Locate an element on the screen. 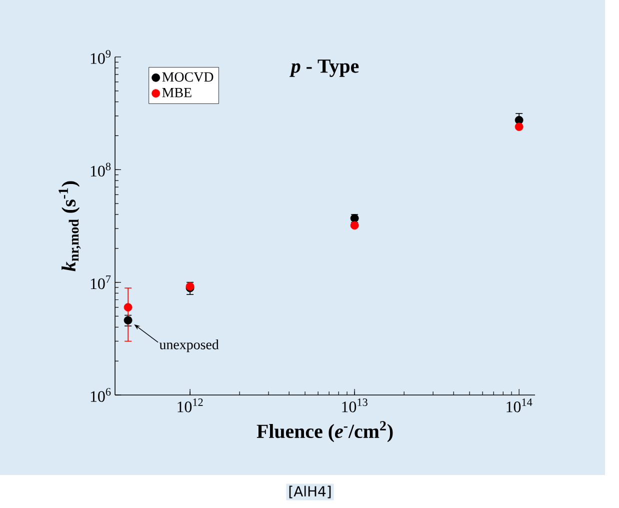 This screenshot has width=619, height=508. text: [AlH4] is located at coordinates (310, 492).